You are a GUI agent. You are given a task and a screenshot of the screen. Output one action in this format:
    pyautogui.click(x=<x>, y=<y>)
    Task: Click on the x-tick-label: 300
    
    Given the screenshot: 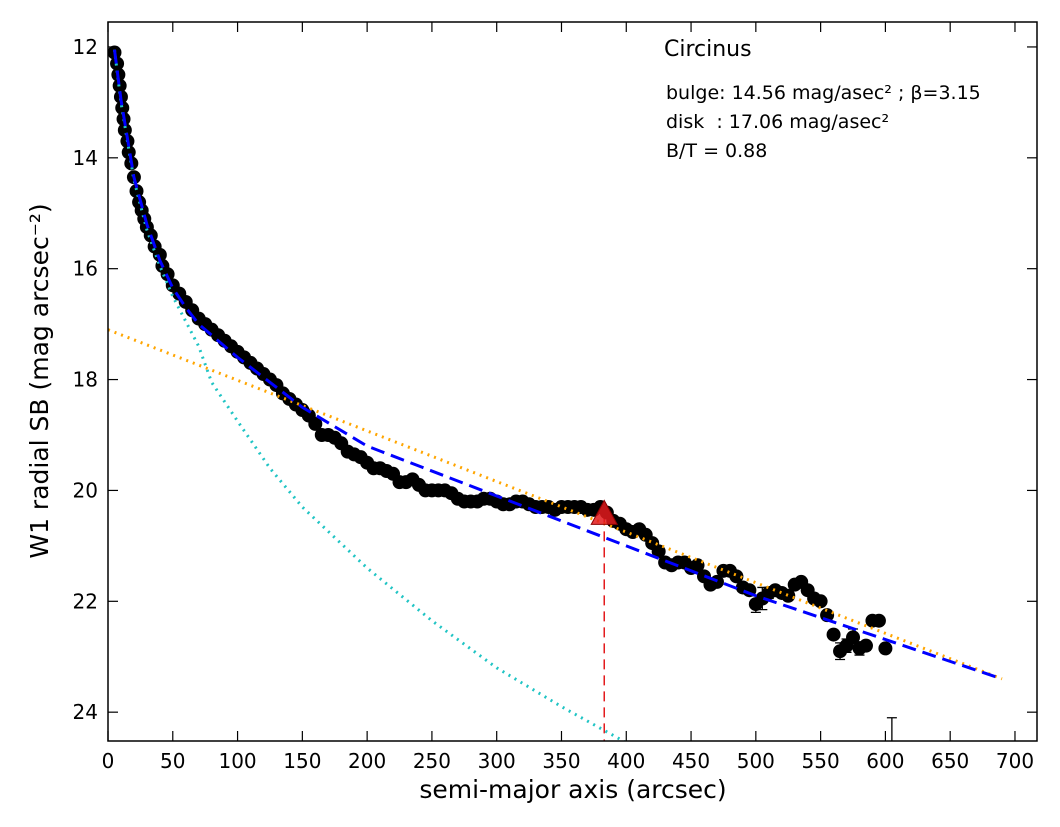 What is the action you would take?
    pyautogui.click(x=497, y=761)
    